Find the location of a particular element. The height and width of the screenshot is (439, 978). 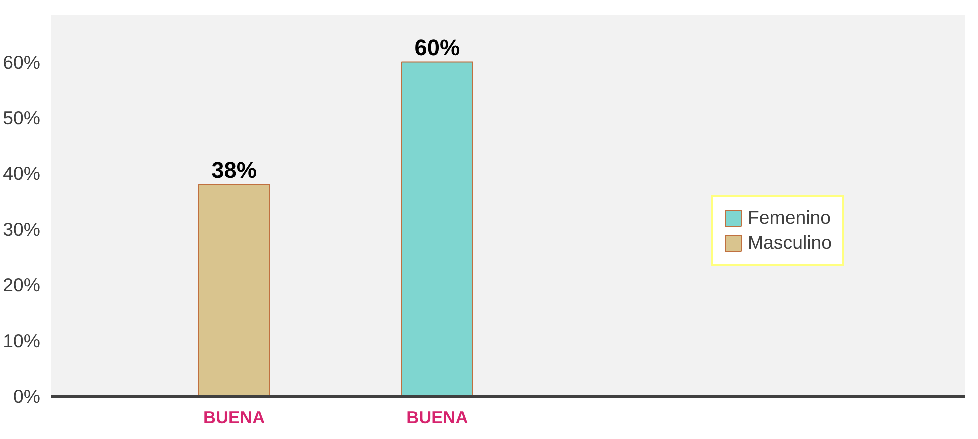

legend-label: Femenino is located at coordinates (789, 218).